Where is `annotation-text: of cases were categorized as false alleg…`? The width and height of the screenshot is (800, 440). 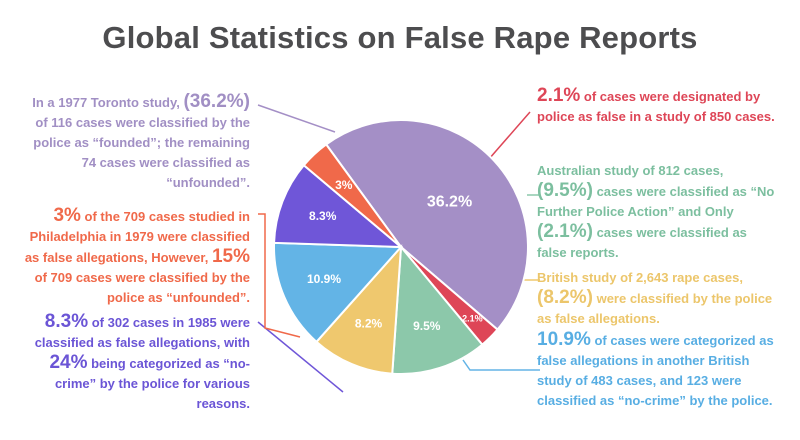
annotation-text: of cases were categorized as false alleg… is located at coordinates (655, 370).